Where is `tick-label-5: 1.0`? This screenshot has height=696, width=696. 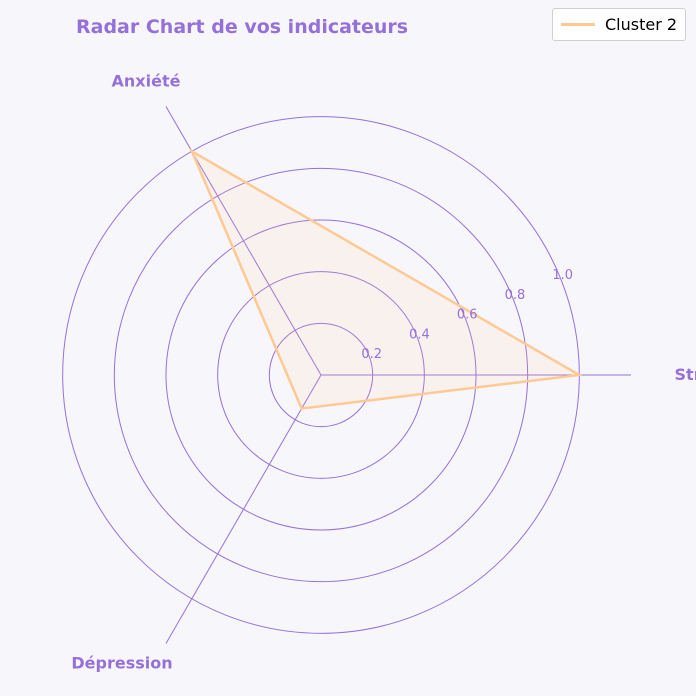
tick-label-5: 1.0 is located at coordinates (562, 275).